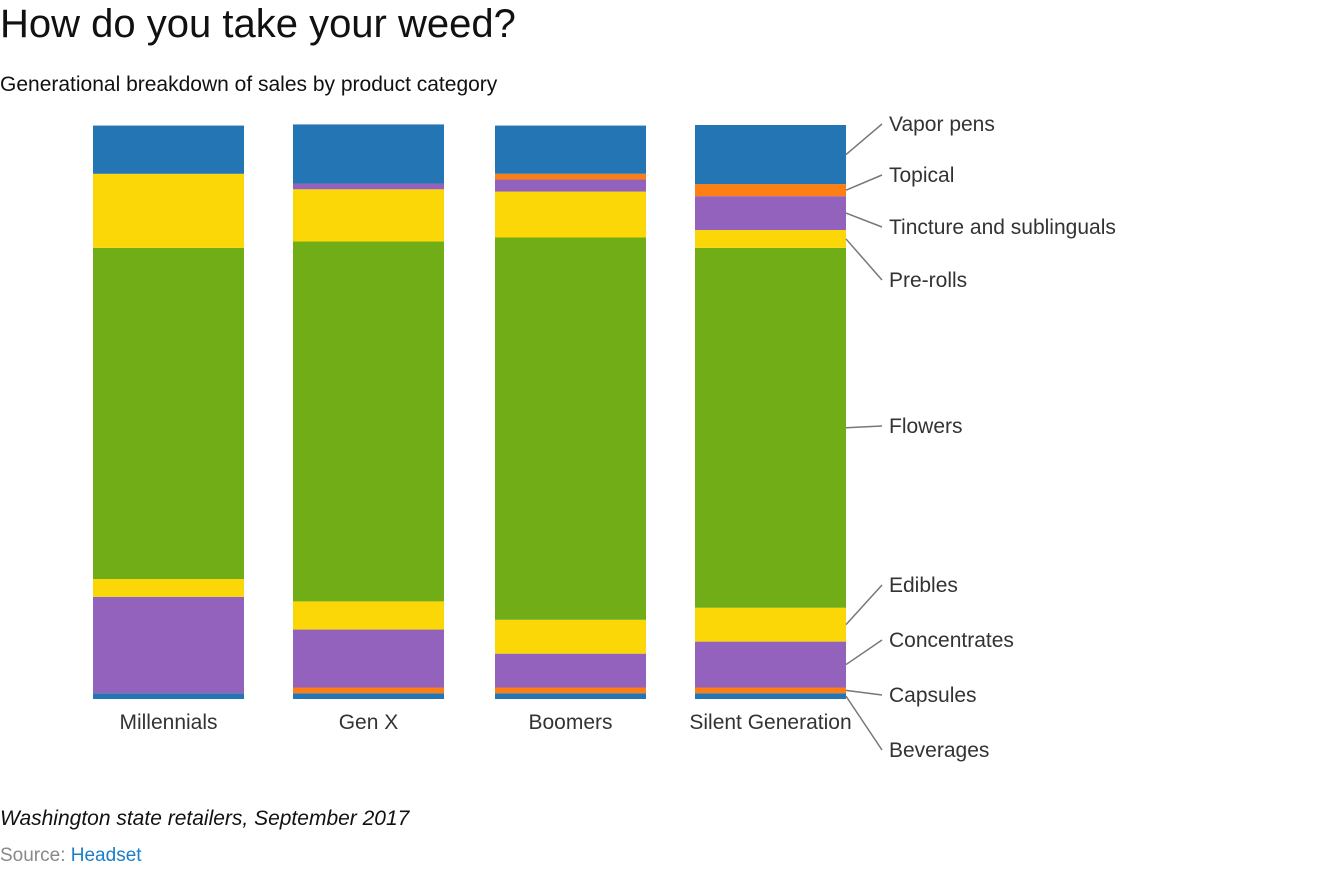  Describe the element at coordinates (939, 750) in the screenshot. I see `series-label: Beverages` at that location.